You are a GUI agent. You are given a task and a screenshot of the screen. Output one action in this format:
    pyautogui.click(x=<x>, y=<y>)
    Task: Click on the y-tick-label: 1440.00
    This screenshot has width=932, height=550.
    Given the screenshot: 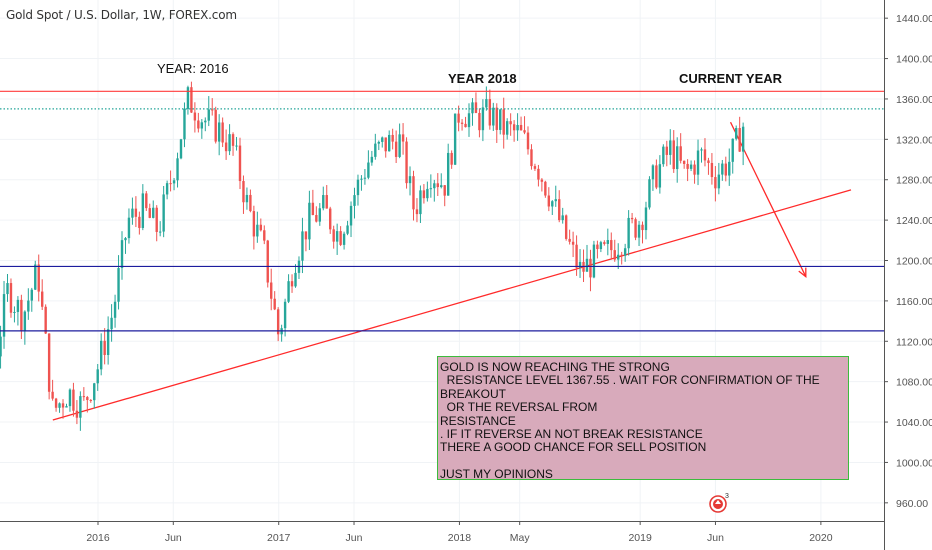 What is the action you would take?
    pyautogui.click(x=914, y=19)
    